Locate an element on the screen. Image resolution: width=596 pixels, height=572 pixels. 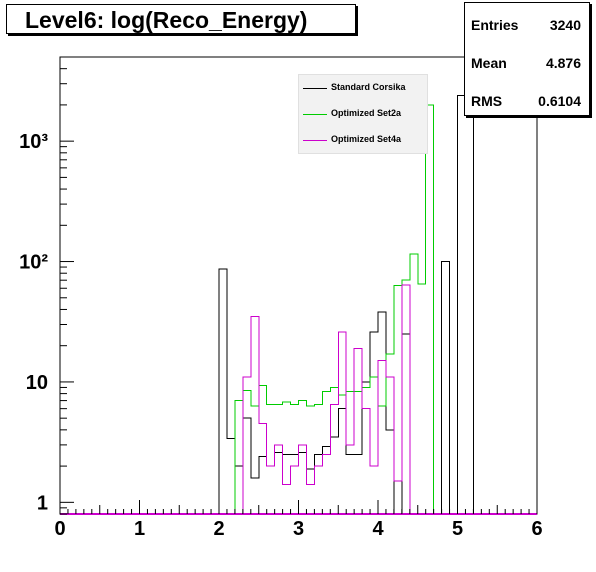
legend-label: Optimized Set4a is located at coordinates (366, 139).